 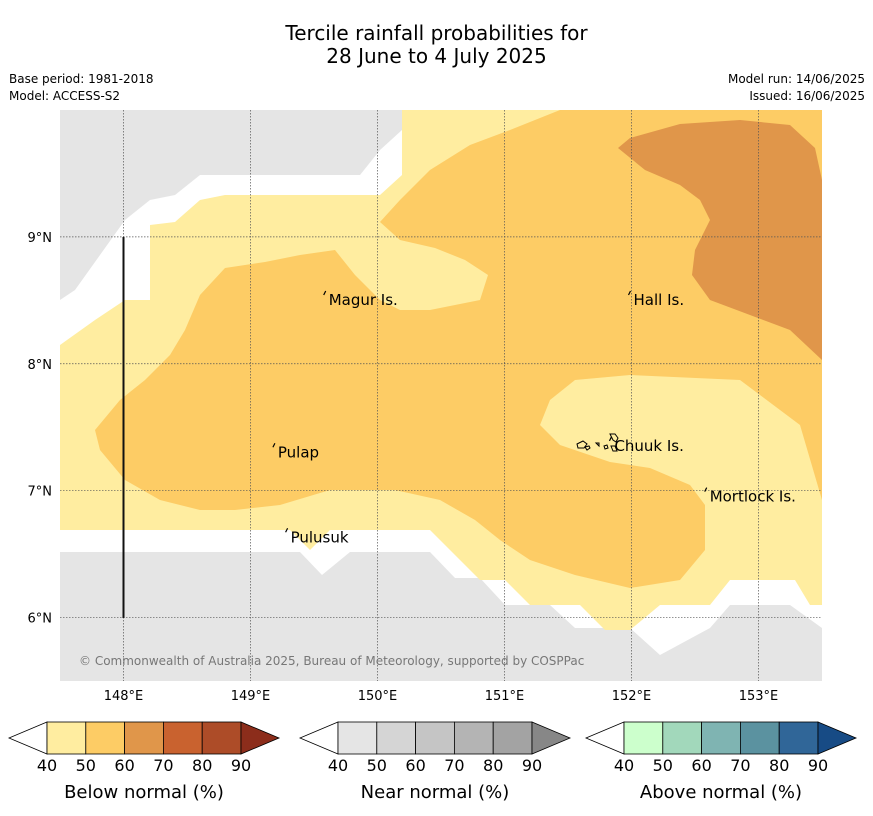 I want to click on x-tick-label: 148°E, so click(x=124, y=696).